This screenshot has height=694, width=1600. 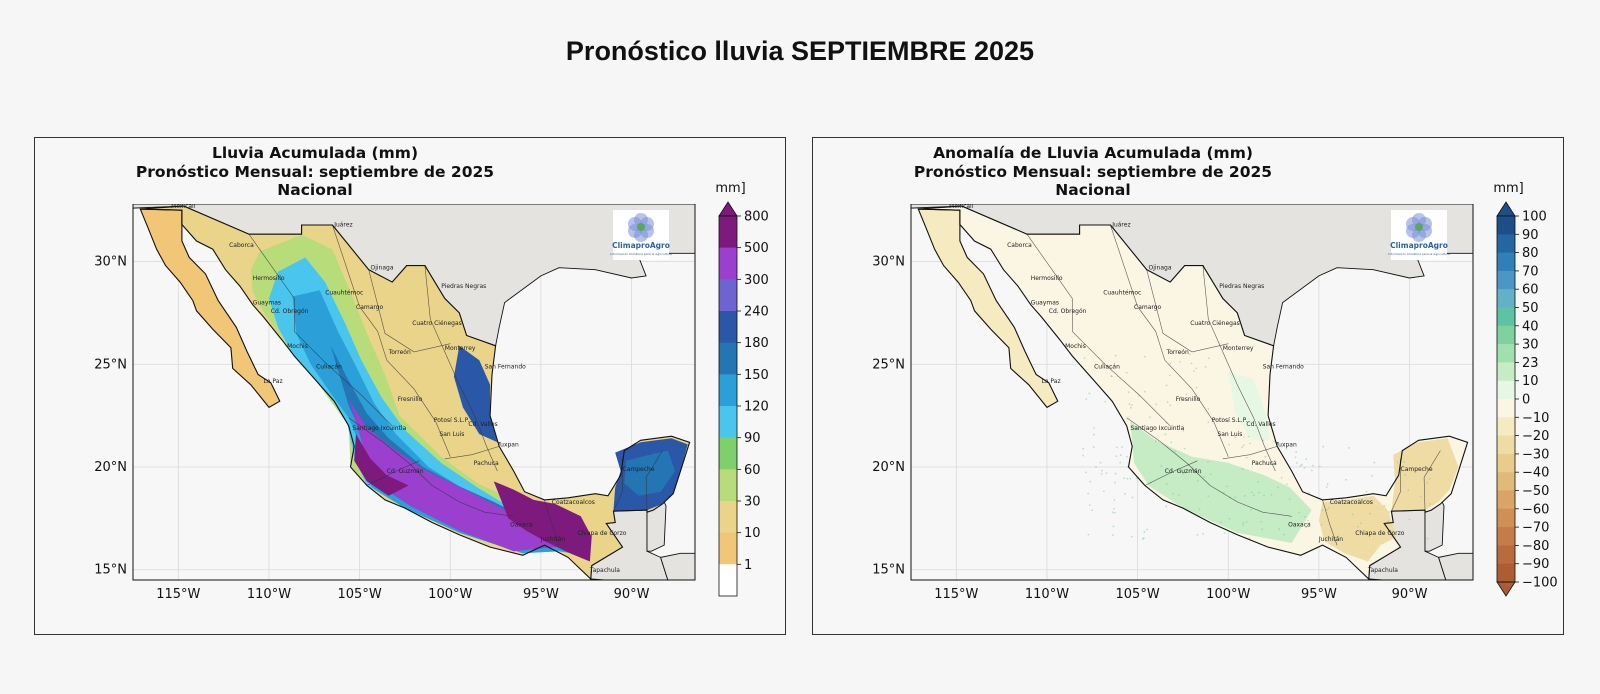 I want to click on colorbar-tick-label: 70, so click(x=1530, y=271).